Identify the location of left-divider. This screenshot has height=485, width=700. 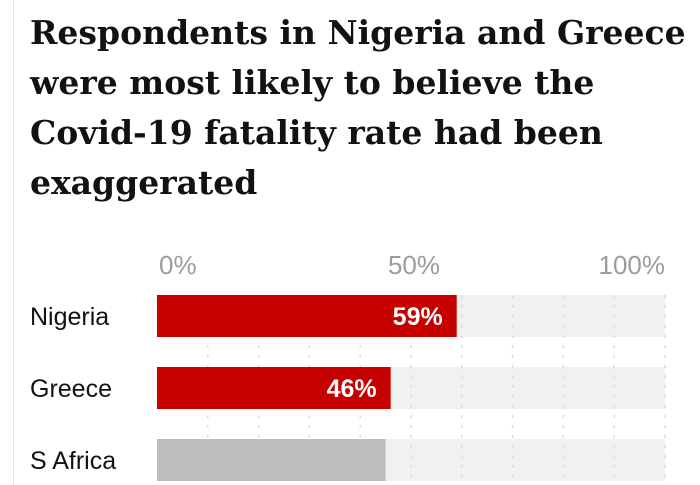
(13, 242).